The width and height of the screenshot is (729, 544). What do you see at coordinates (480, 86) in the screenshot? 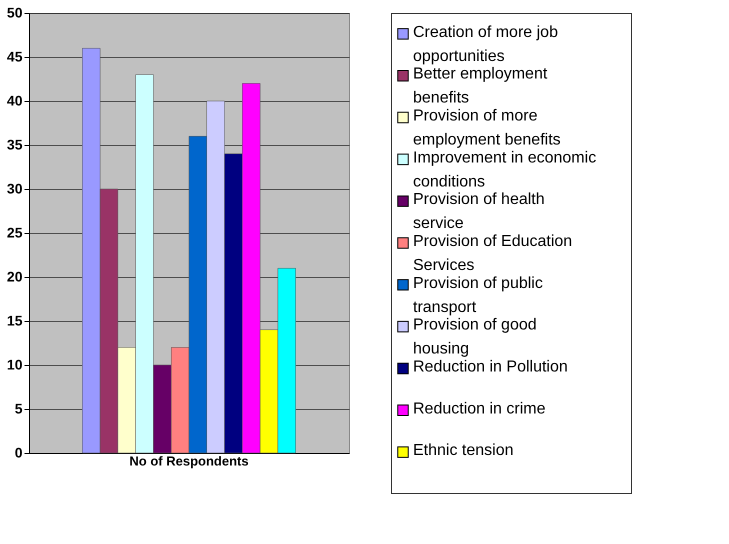
I see `legend-label: Better employment benefits` at bounding box center [480, 86].